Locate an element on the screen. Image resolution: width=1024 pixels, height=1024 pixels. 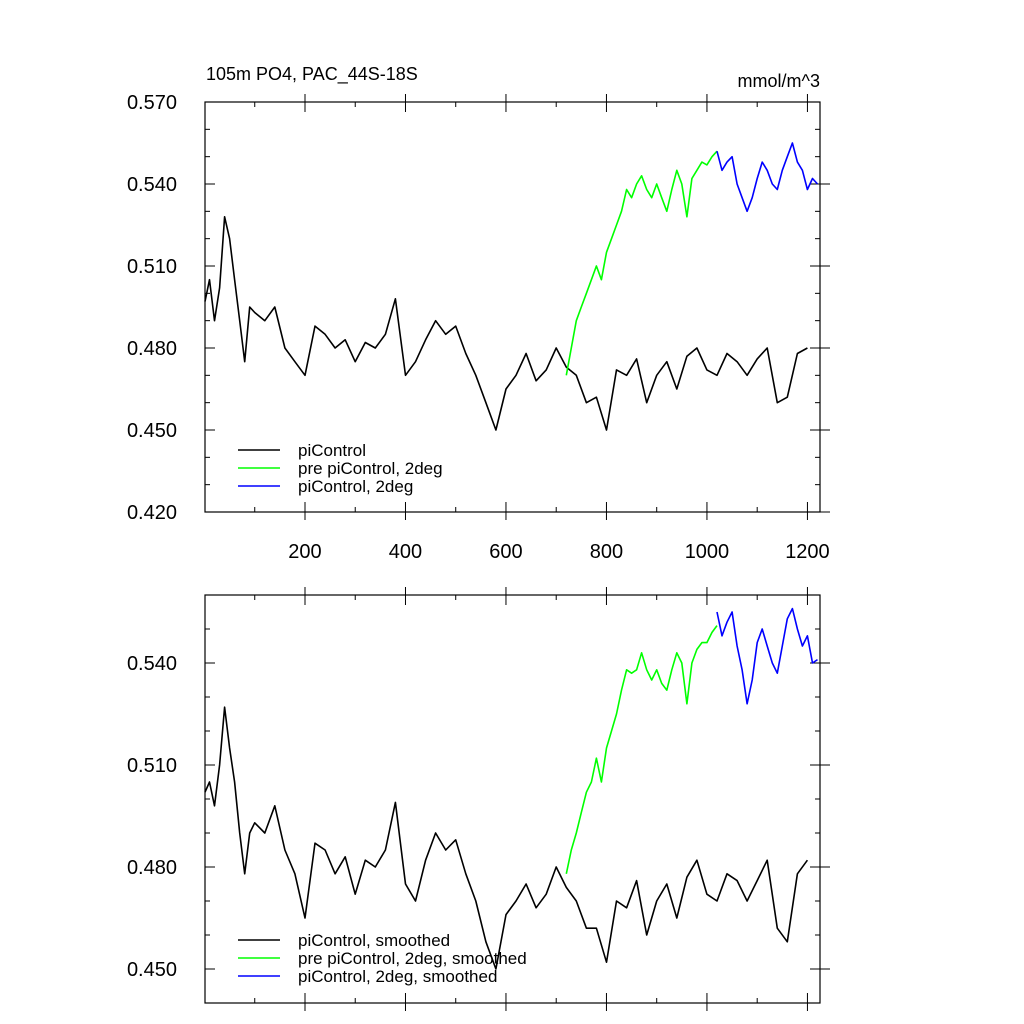
x-tick-label: 1000 is located at coordinates (707, 552).